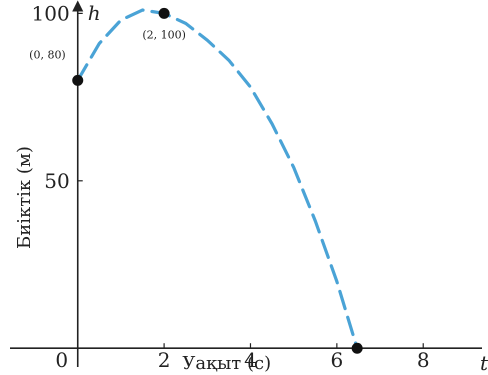 Image resolution: width=488 pixels, height=375 pixels. Describe the element at coordinates (250, 360) in the screenshot. I see `x-tick-label: 4` at that location.